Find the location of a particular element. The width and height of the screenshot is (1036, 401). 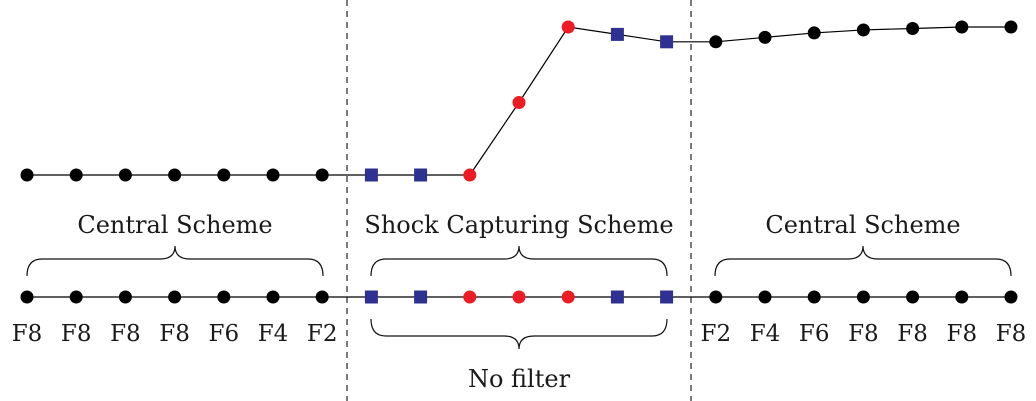

middle-region-brace is located at coordinates (519, 261).